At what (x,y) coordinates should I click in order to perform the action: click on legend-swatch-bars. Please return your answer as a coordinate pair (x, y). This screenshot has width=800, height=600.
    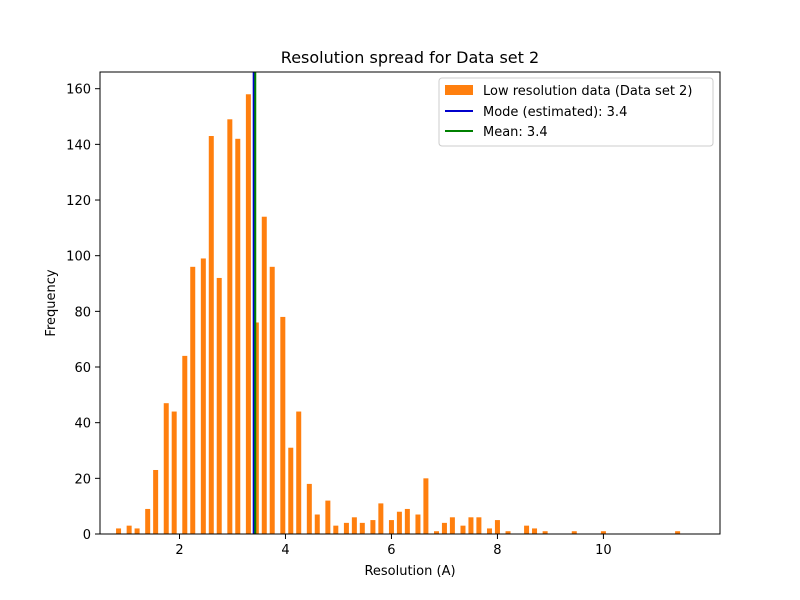
    Looking at the image, I should click on (459, 90).